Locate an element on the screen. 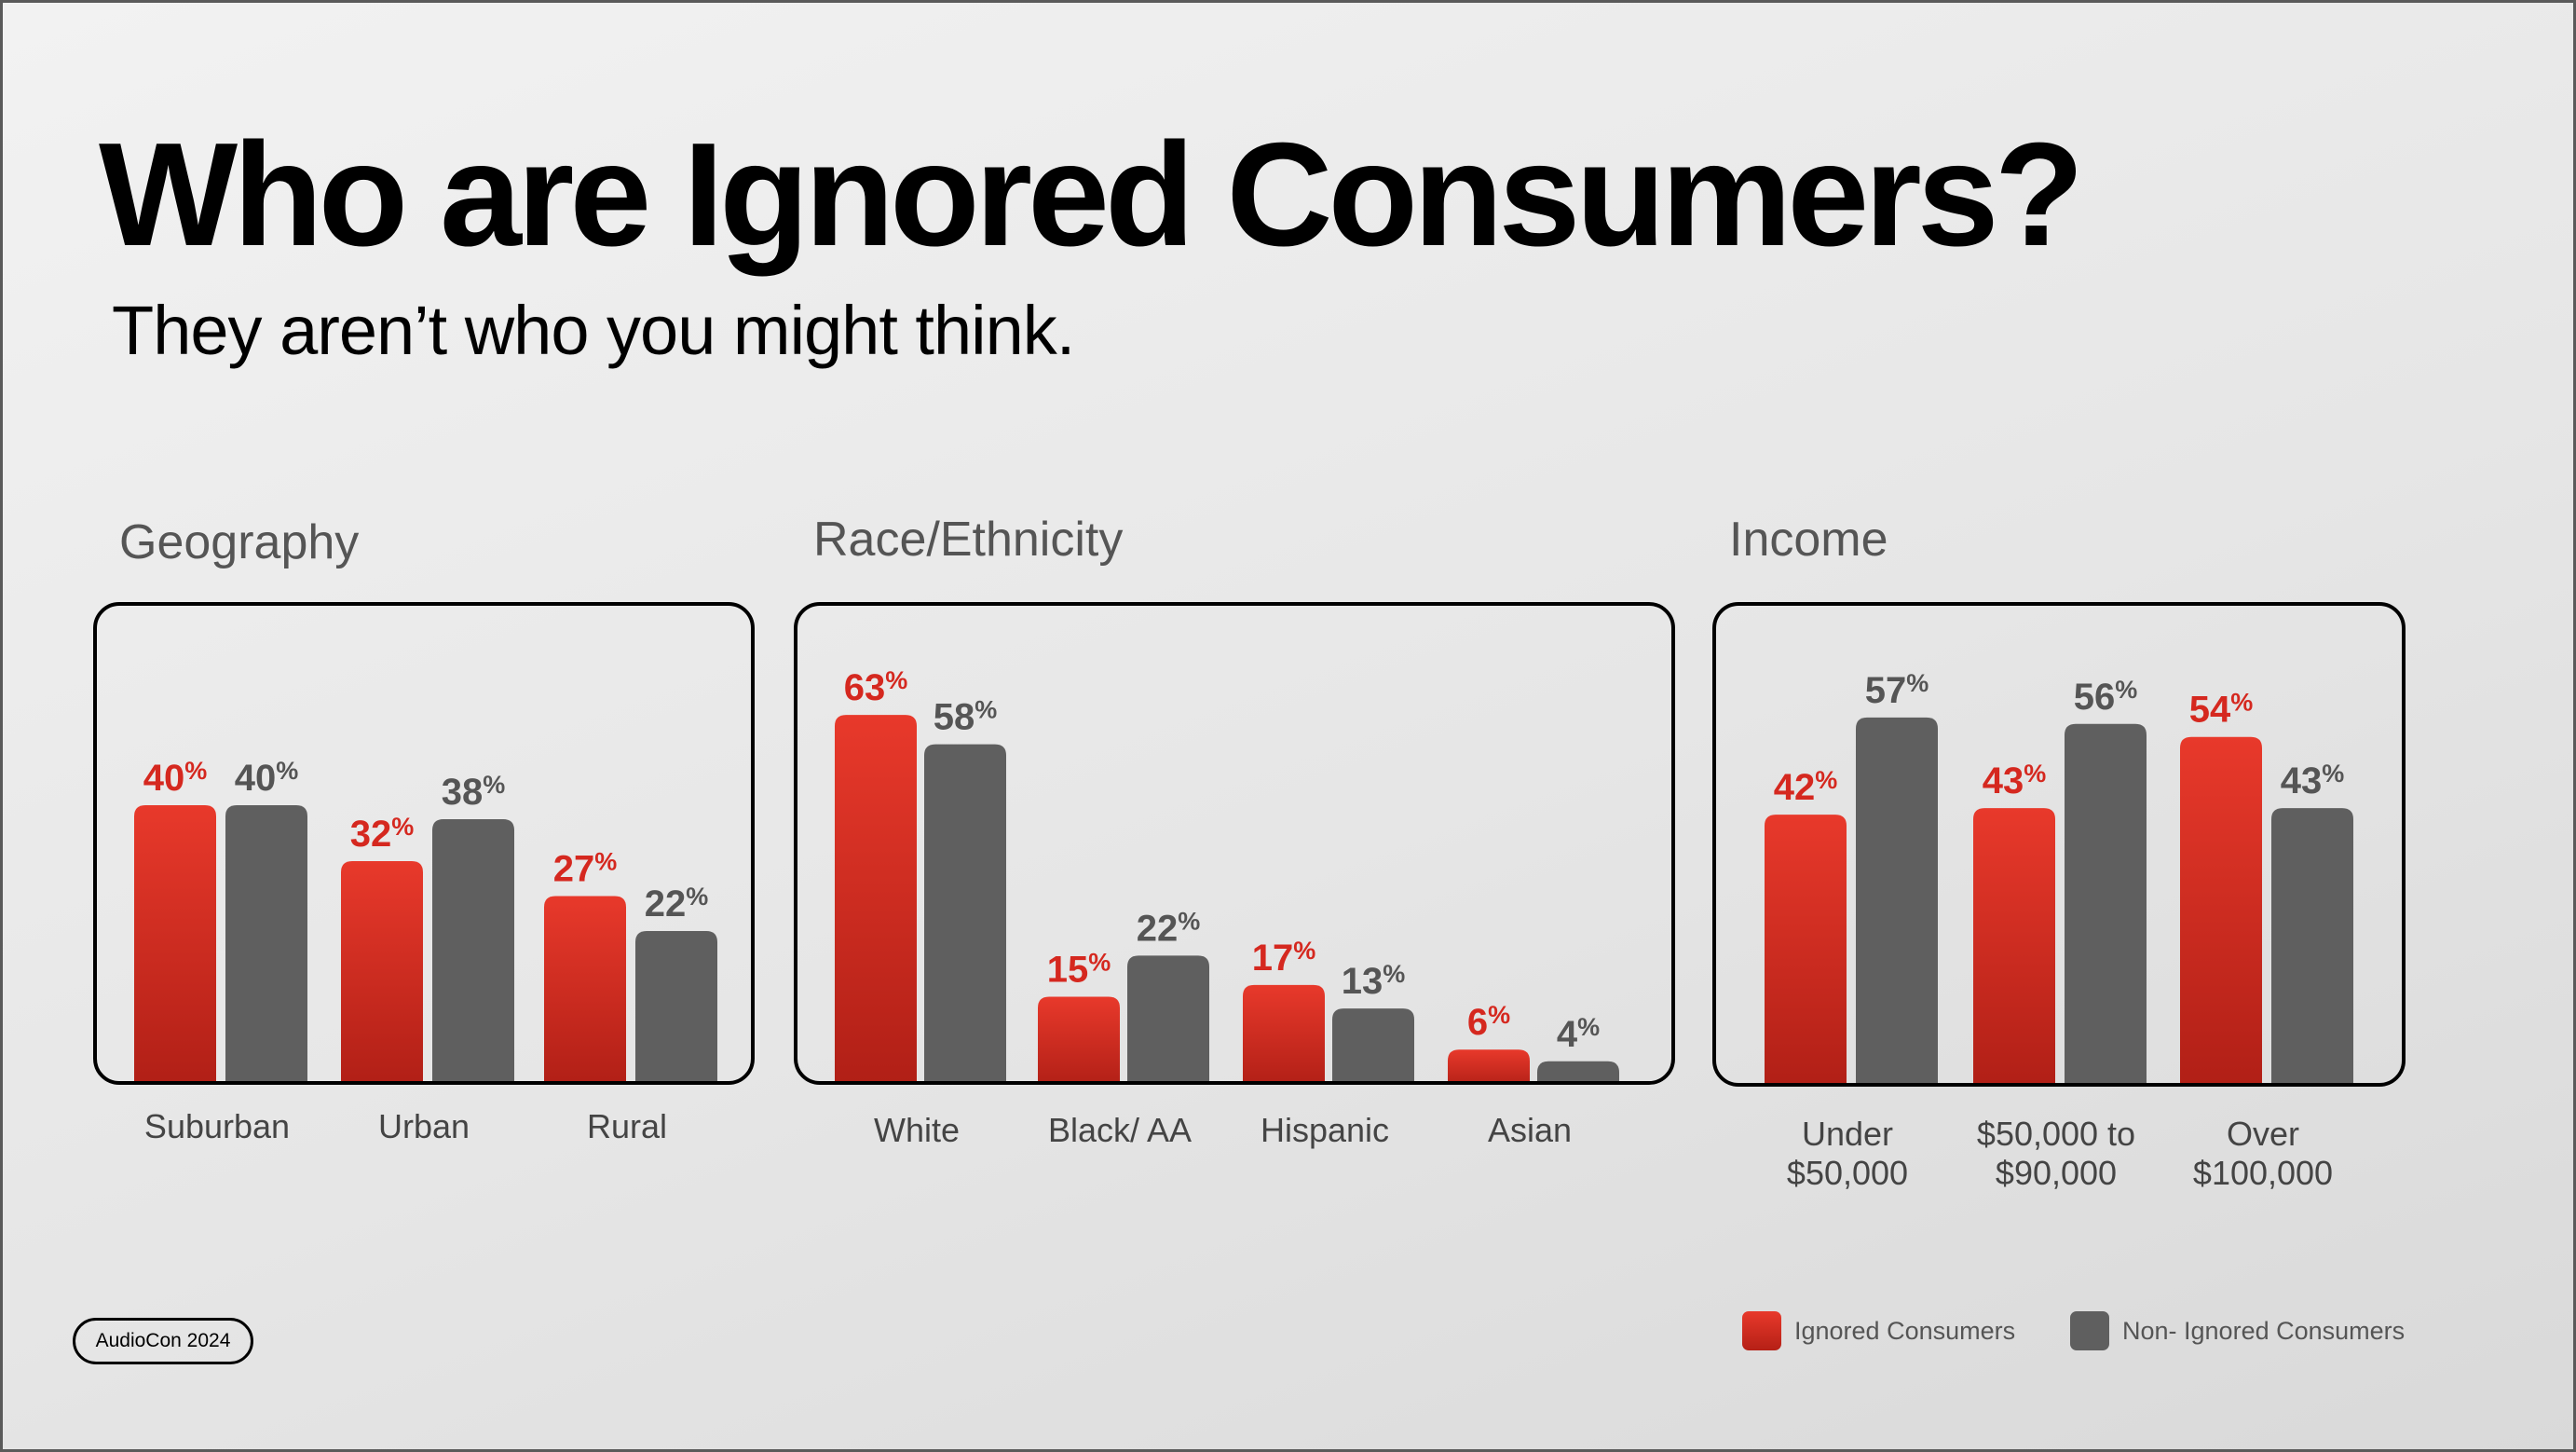  bar-income-under-50-000-ignored is located at coordinates (1806, 949).